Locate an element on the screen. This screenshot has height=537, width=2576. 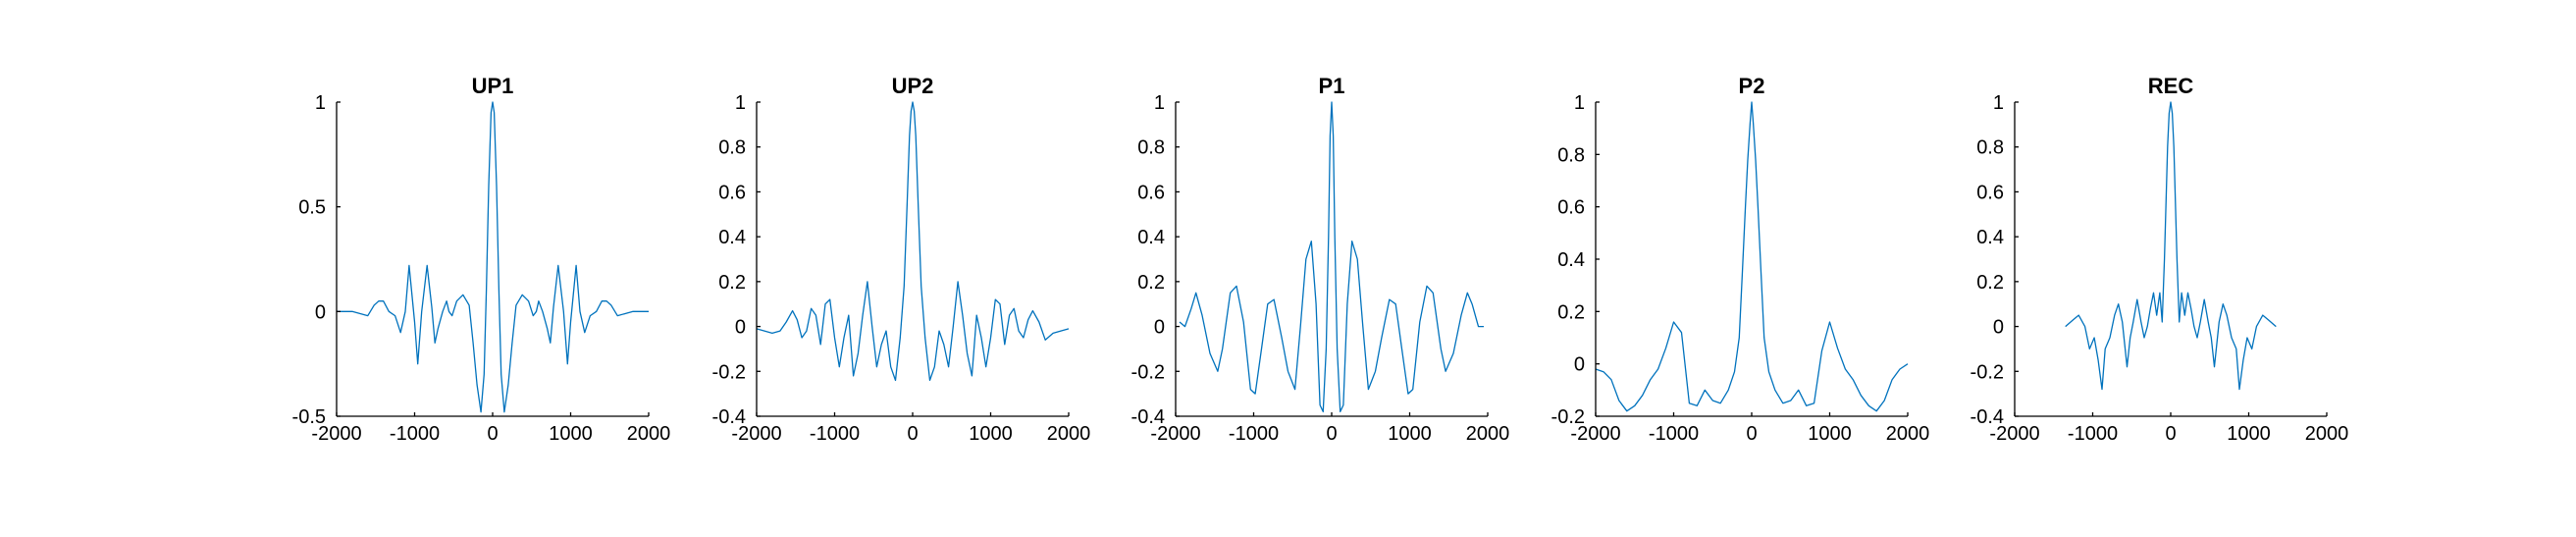
chart-title: UP2 is located at coordinates (913, 86).